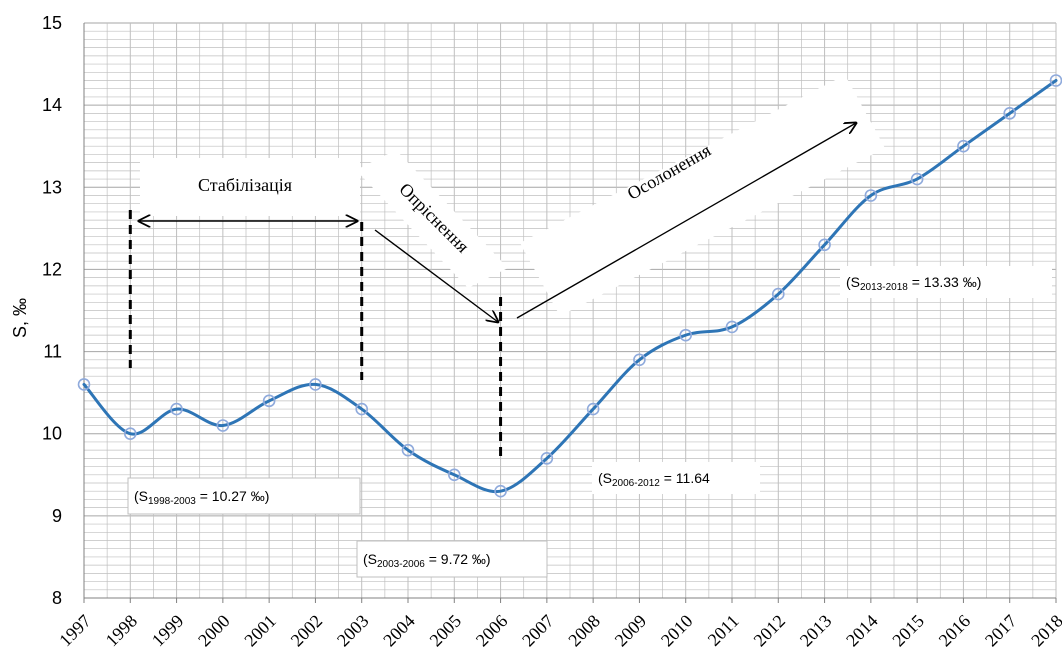 The width and height of the screenshot is (1062, 668). I want to click on x-tick-label: 2012, so click(770, 631).